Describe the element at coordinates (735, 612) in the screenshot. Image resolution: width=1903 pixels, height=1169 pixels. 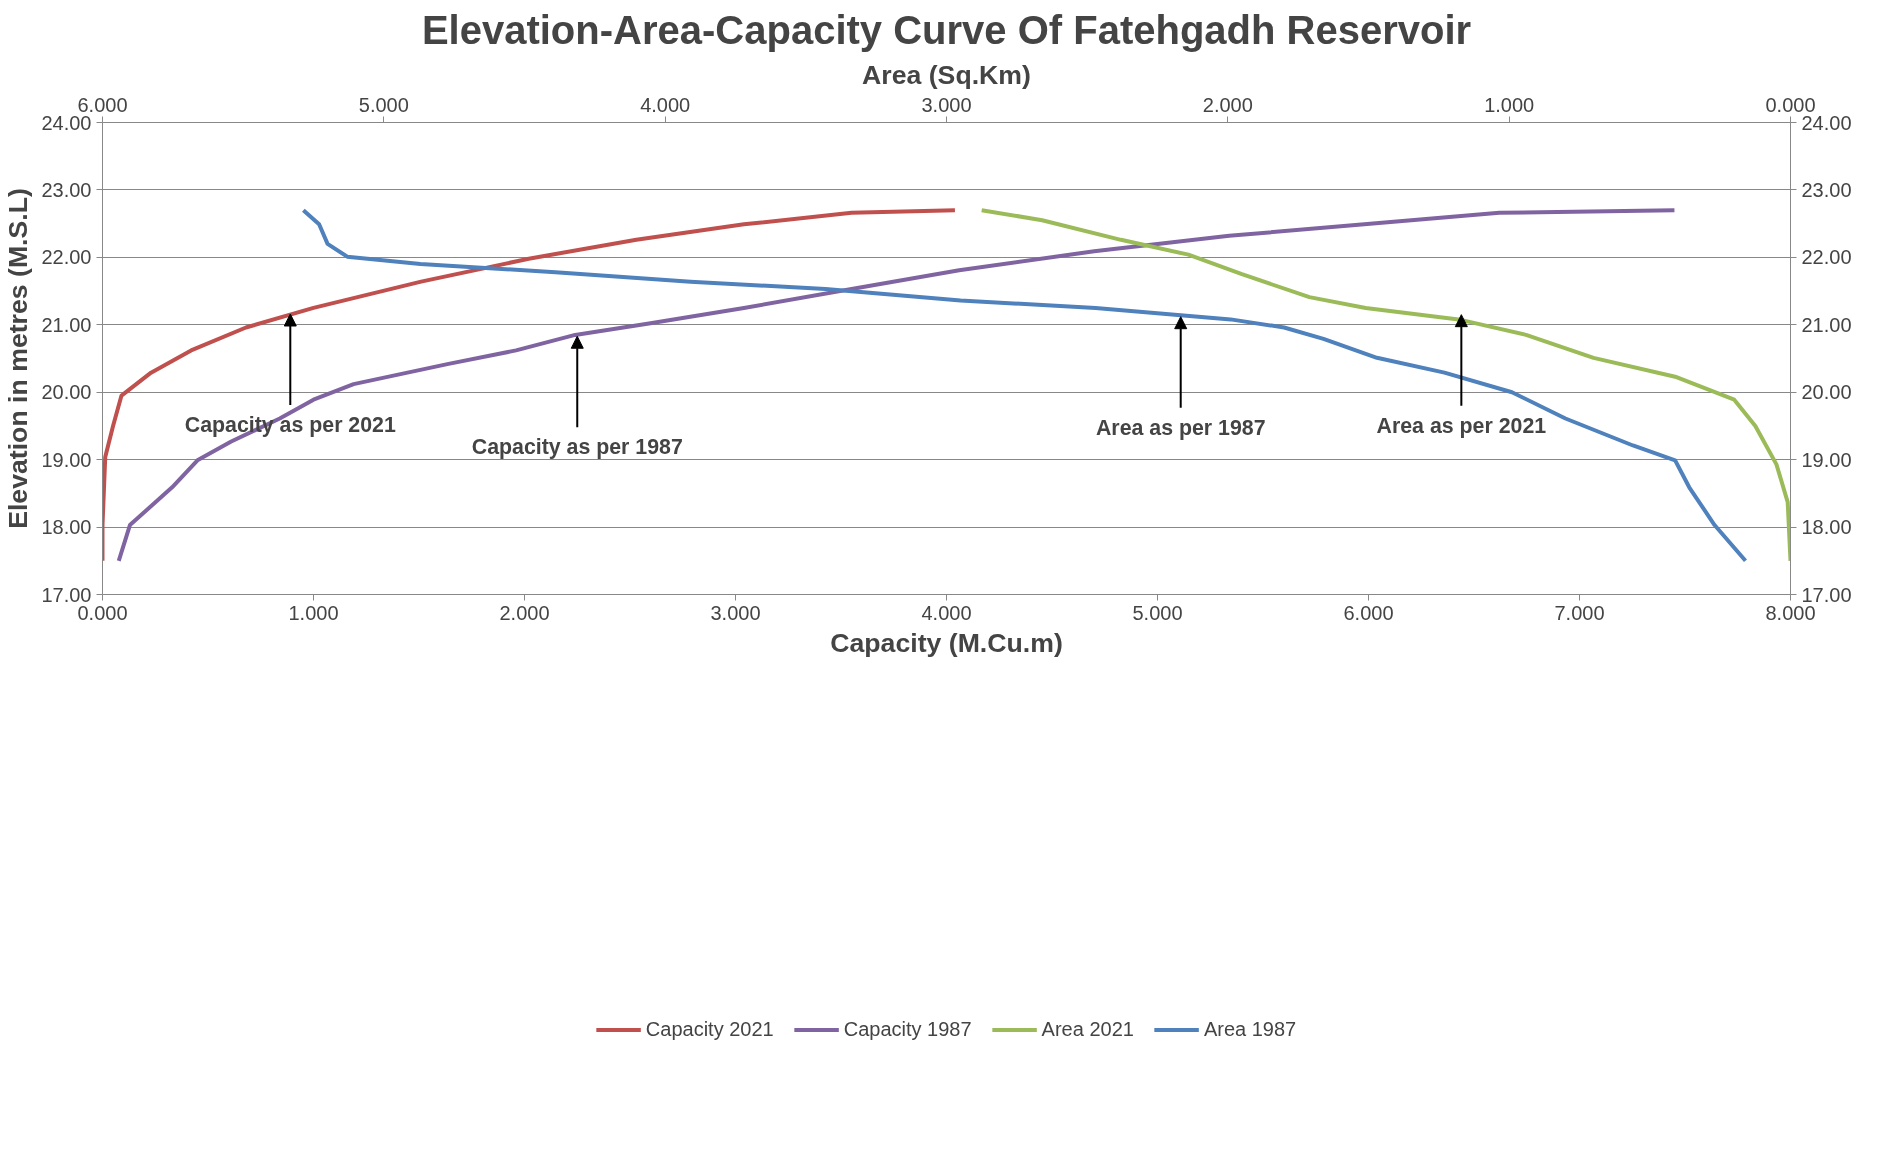
I see `x-tick-label: 3.000` at that location.